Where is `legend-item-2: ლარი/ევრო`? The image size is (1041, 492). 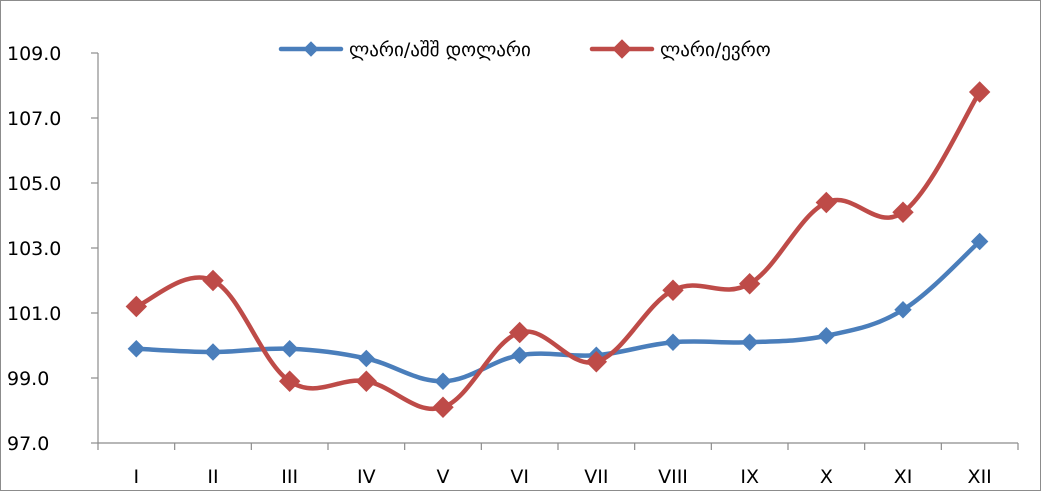
legend-item-2: ლარი/ევრო is located at coordinates (680, 50).